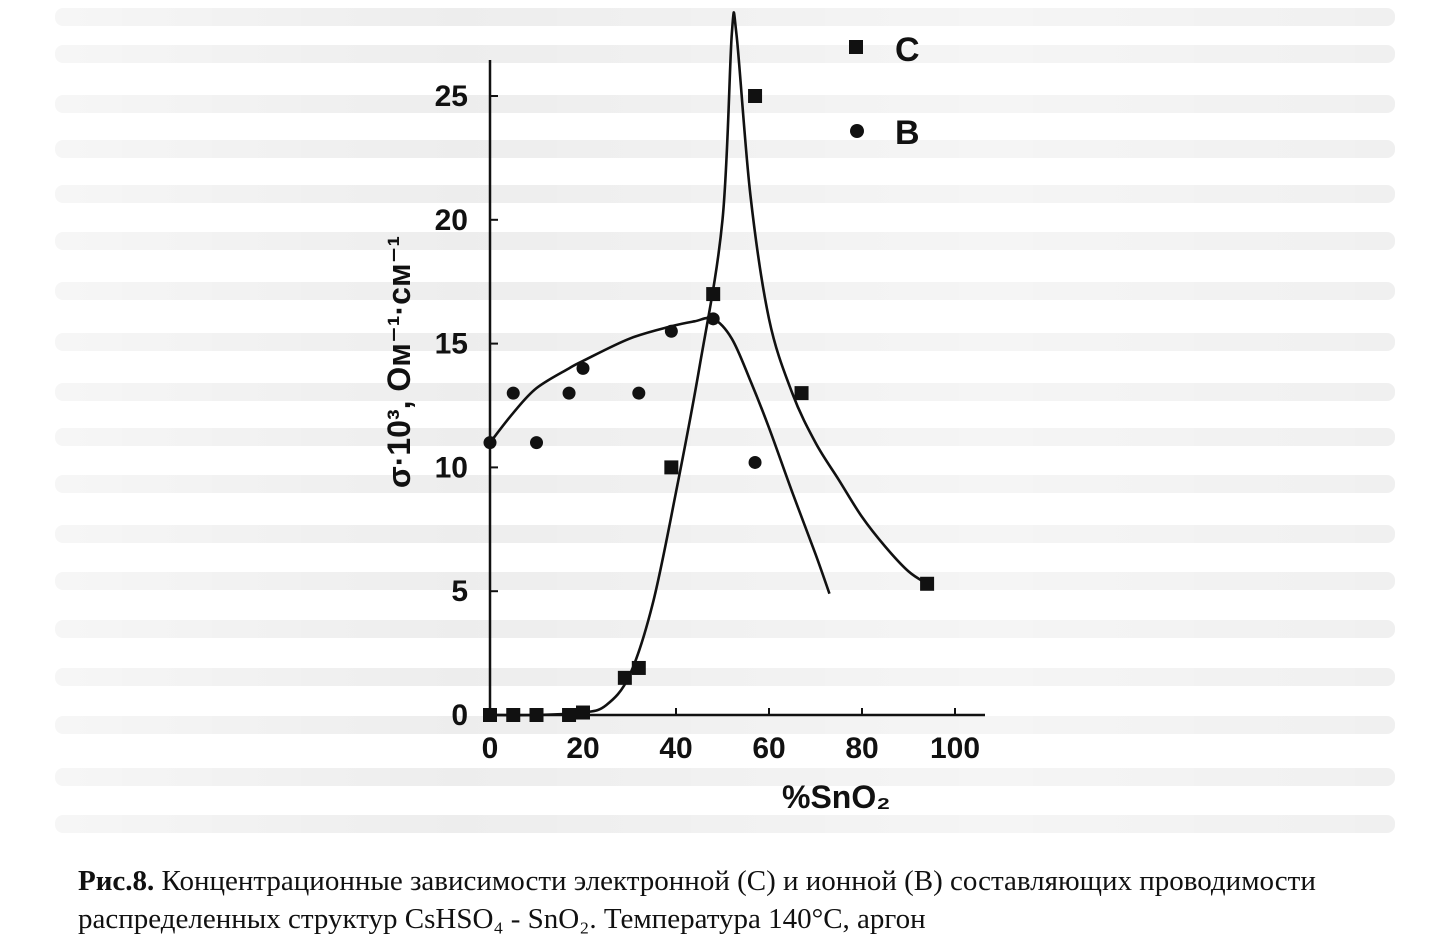  Describe the element at coordinates (836, 797) in the screenshot. I see `x-axis-label: %SnO₂` at that location.